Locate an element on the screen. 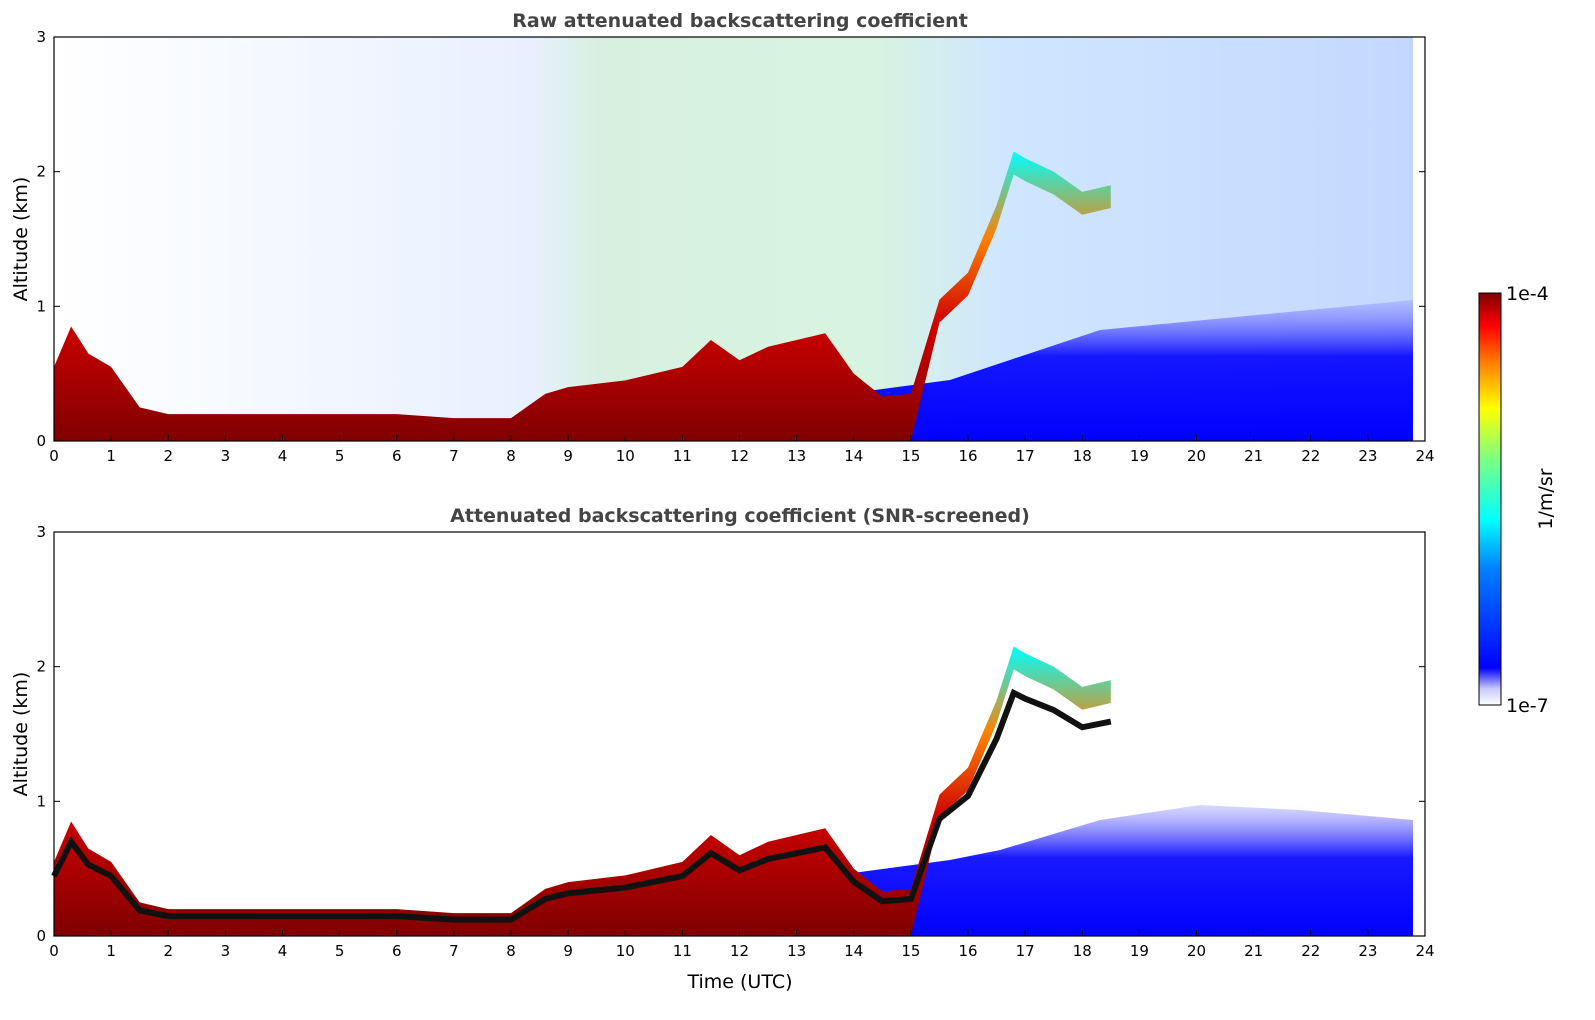 Image resolution: width=1595 pixels, height=1020 pixels. panel-1-ylabel: Altitude (km) is located at coordinates (21, 239).